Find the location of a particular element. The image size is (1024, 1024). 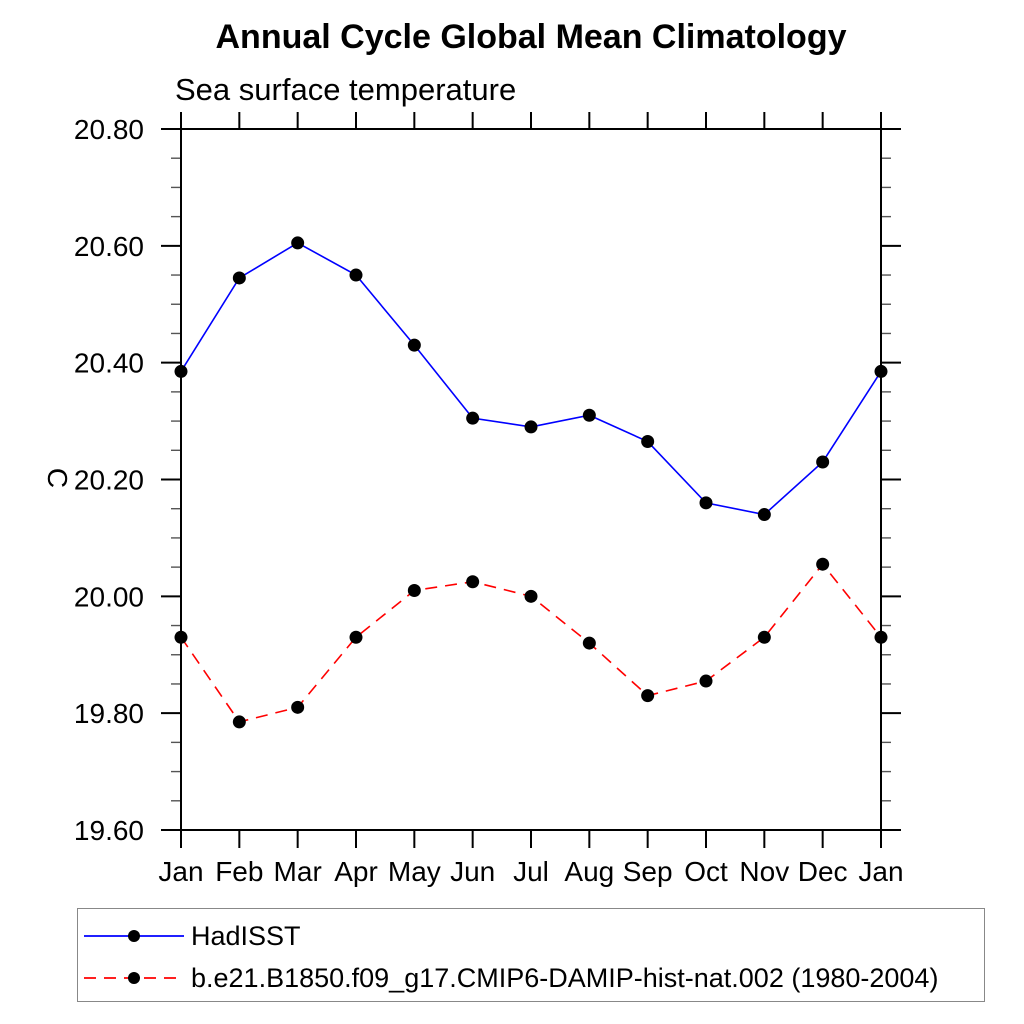

series-line is located at coordinates (531, 642).